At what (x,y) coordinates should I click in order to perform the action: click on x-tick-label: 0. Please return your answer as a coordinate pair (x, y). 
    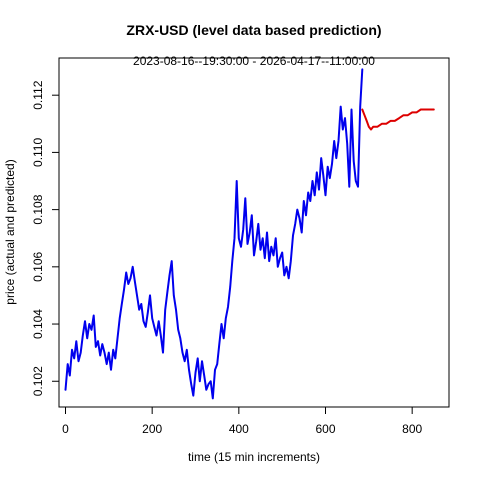
    Looking at the image, I should click on (65, 429).